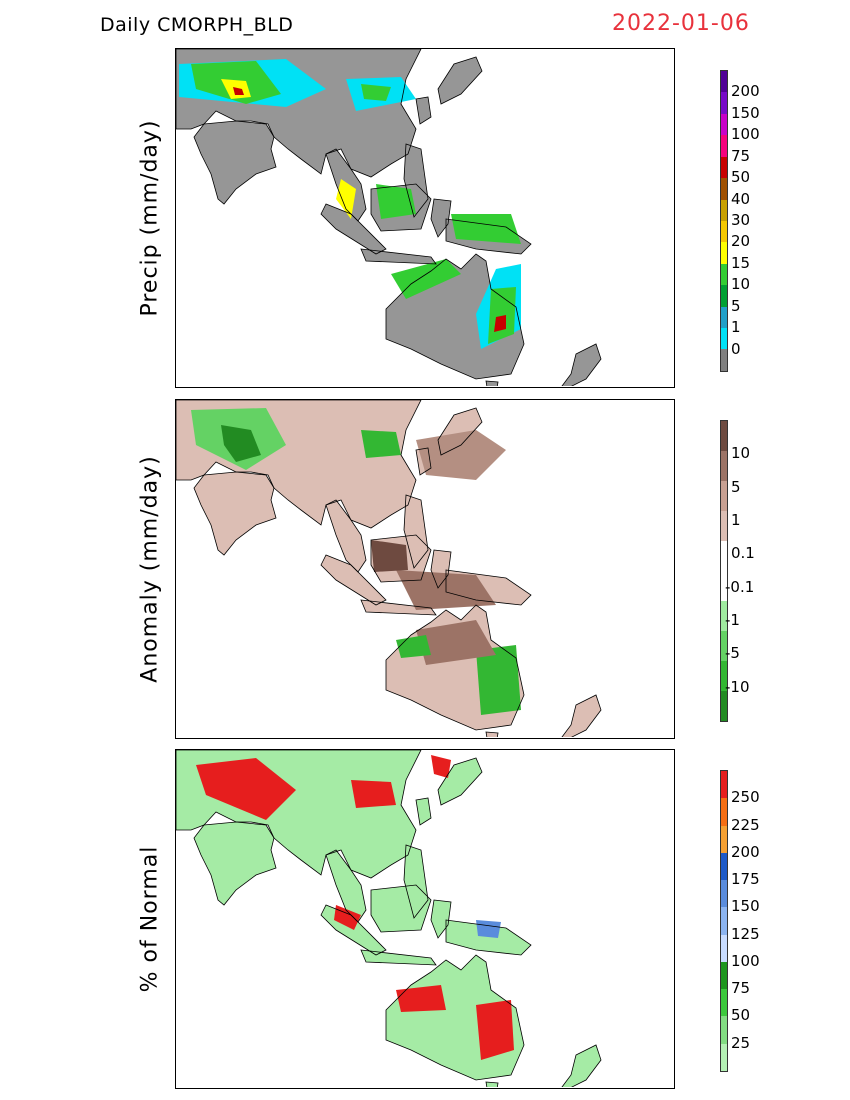 This screenshot has width=850, height=1100. Describe the element at coordinates (741, 177) in the screenshot. I see `precip-colorbar-tick-label: 50` at that location.